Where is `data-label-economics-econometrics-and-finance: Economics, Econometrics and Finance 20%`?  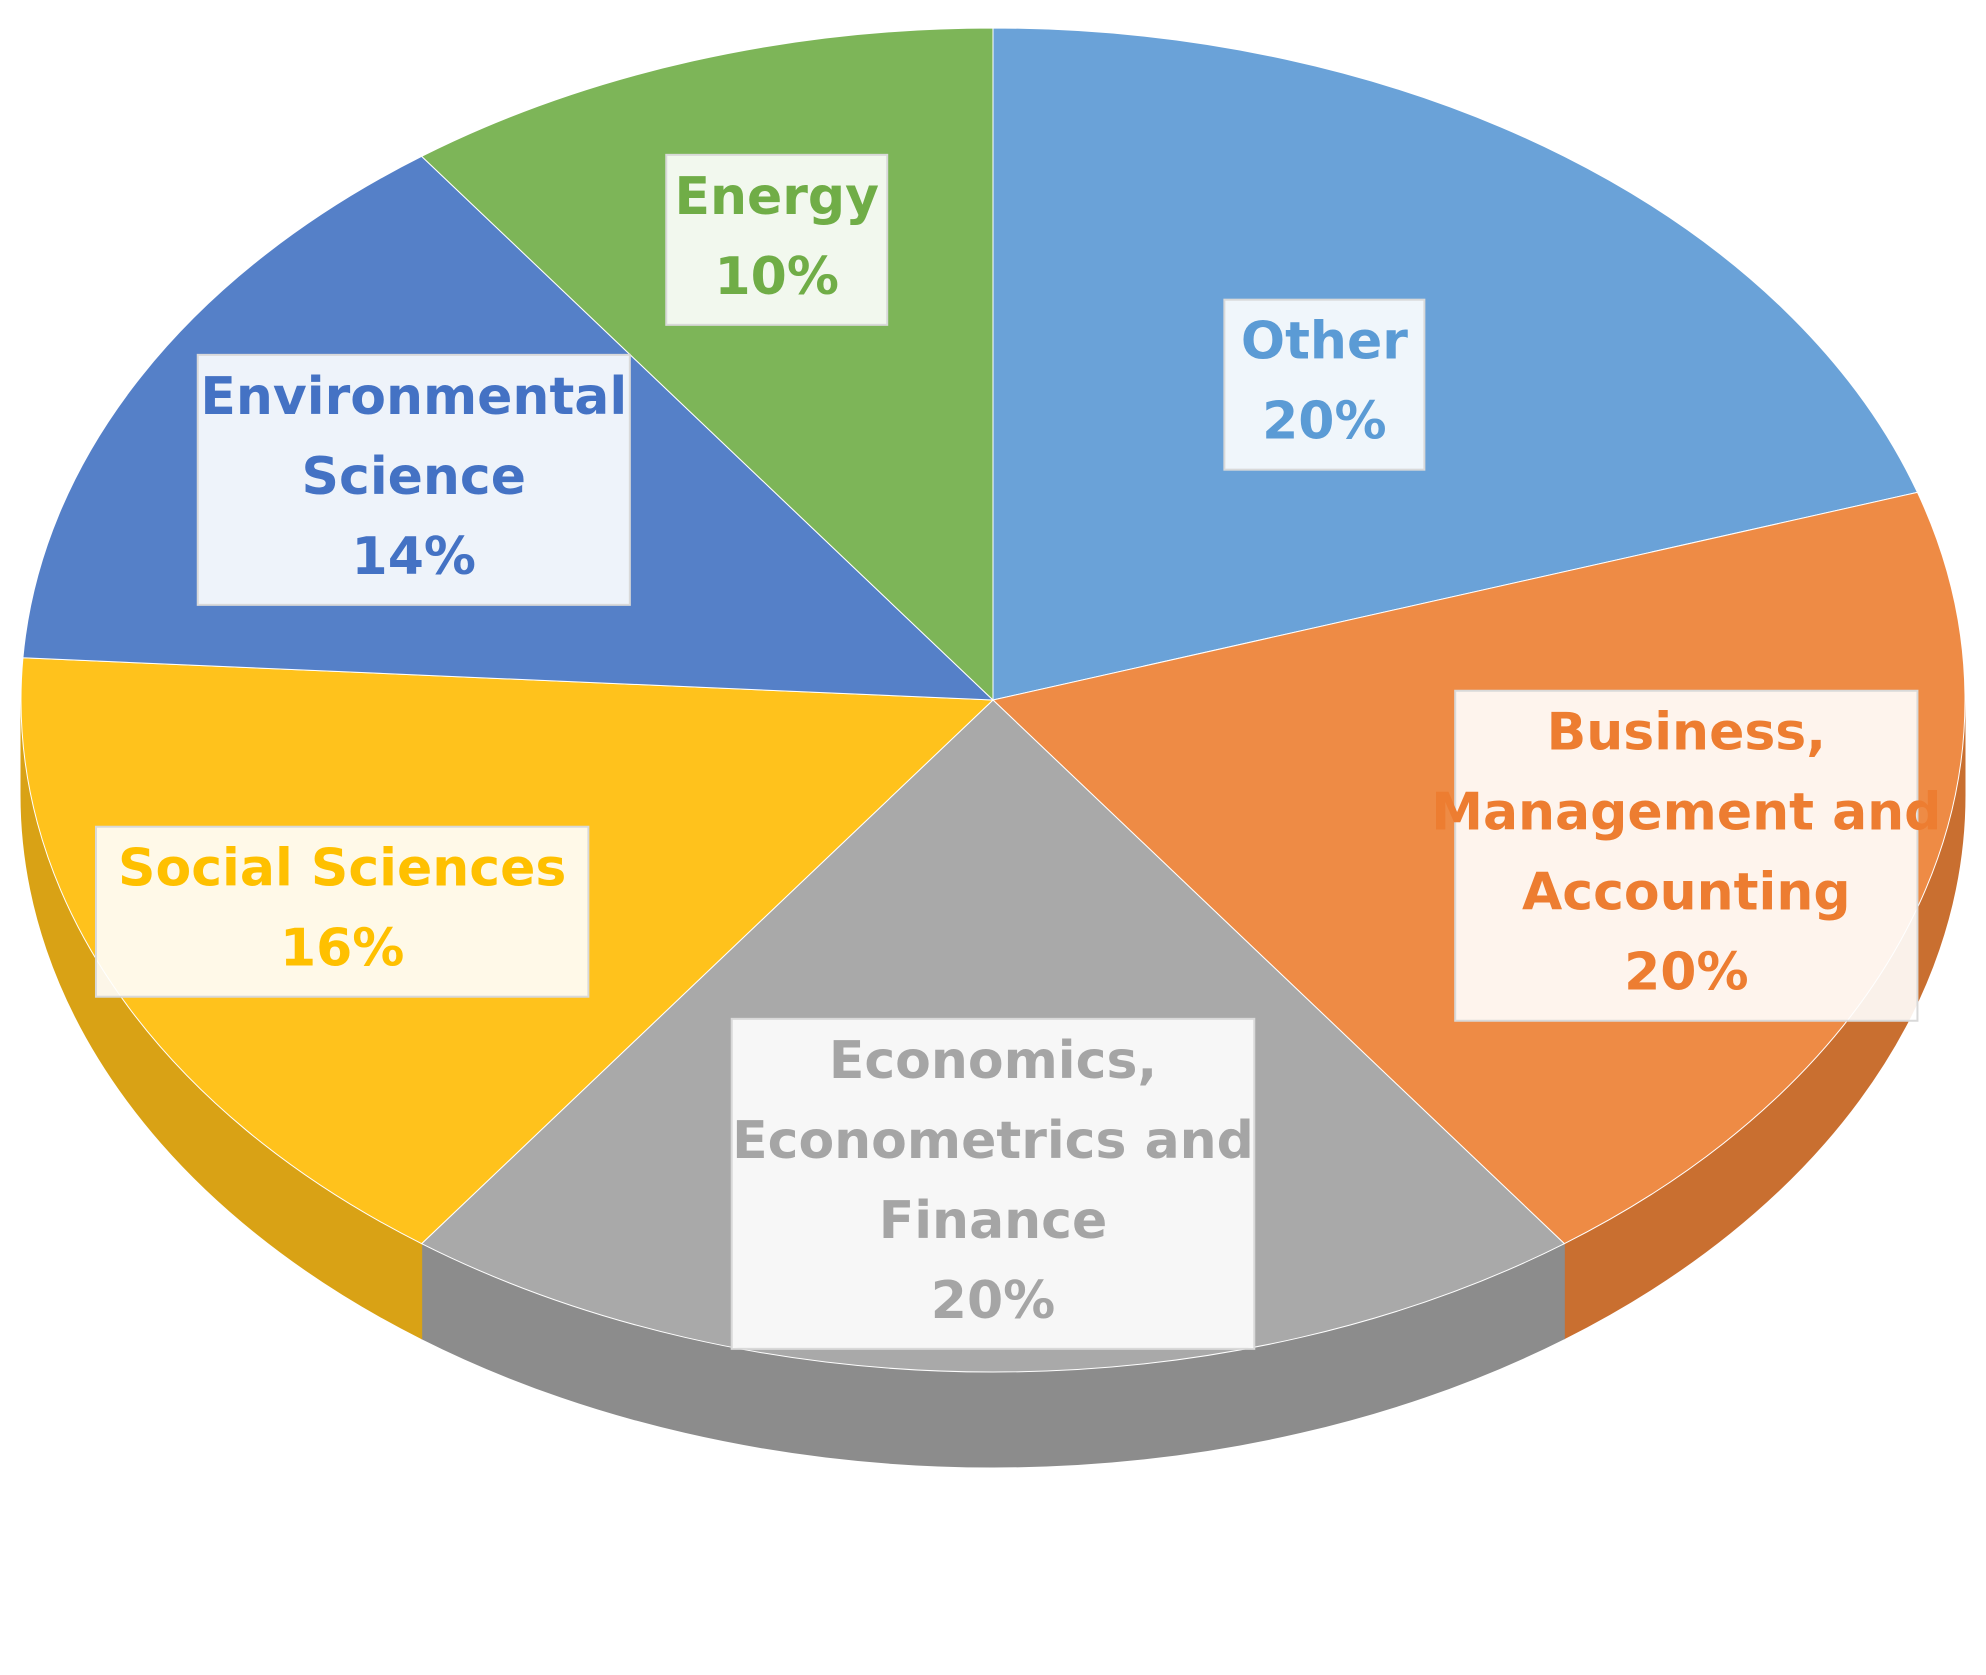 data-label-economics-econometrics-and-finance: Economics, Econometrics and Finance 20% is located at coordinates (993, 1183).